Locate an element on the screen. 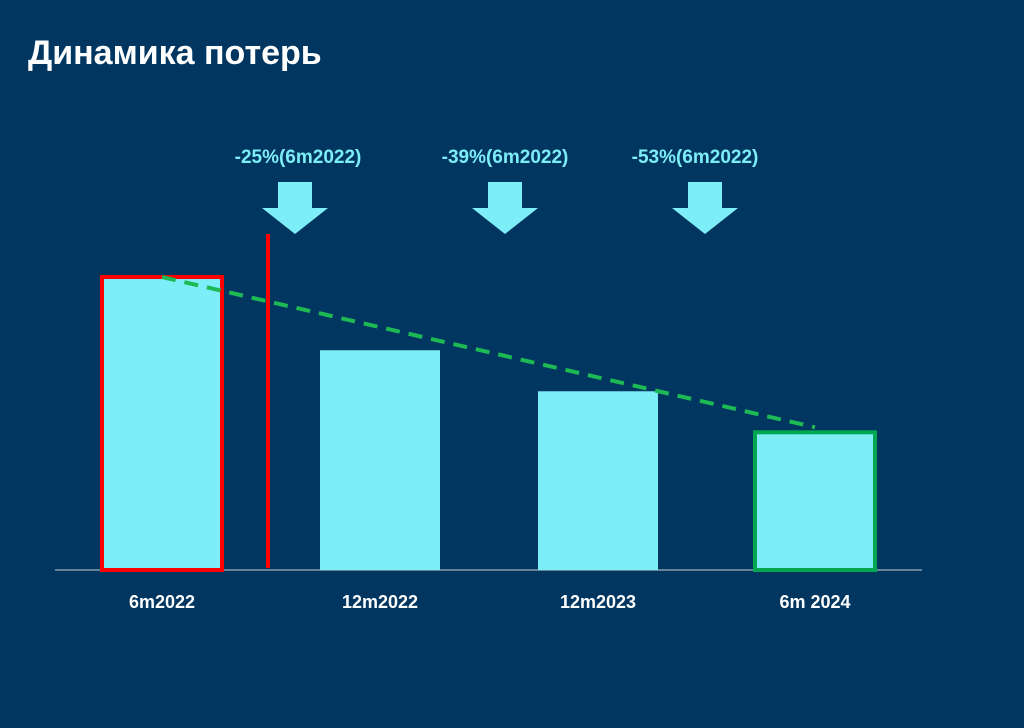 This screenshot has width=1024, height=728. annotation: -39%(6m2022) is located at coordinates (505, 157).